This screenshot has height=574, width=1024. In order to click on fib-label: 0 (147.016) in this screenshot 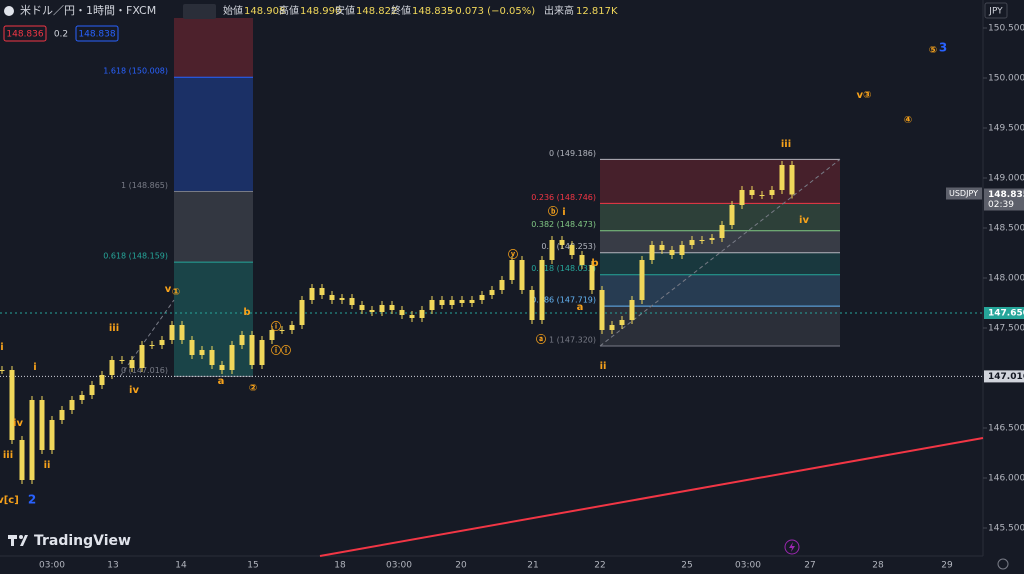, I will do `click(144, 370)`.